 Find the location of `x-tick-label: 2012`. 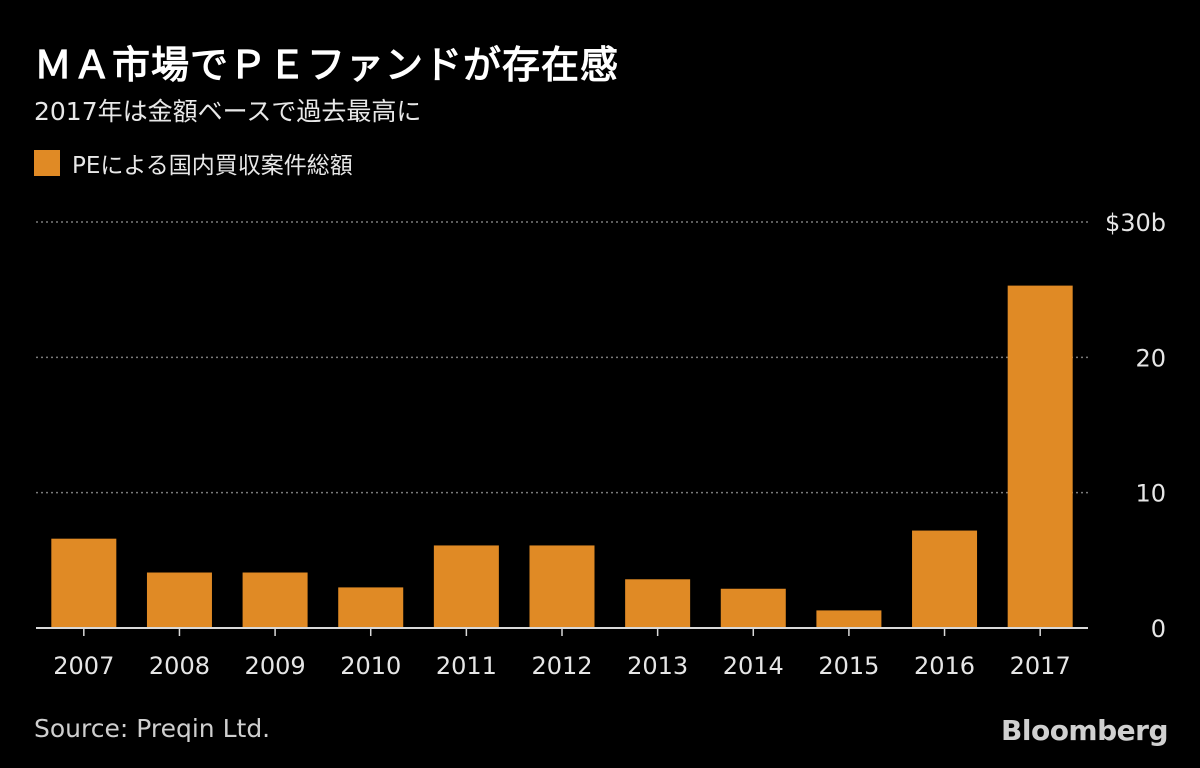

x-tick-label: 2012 is located at coordinates (561, 666).